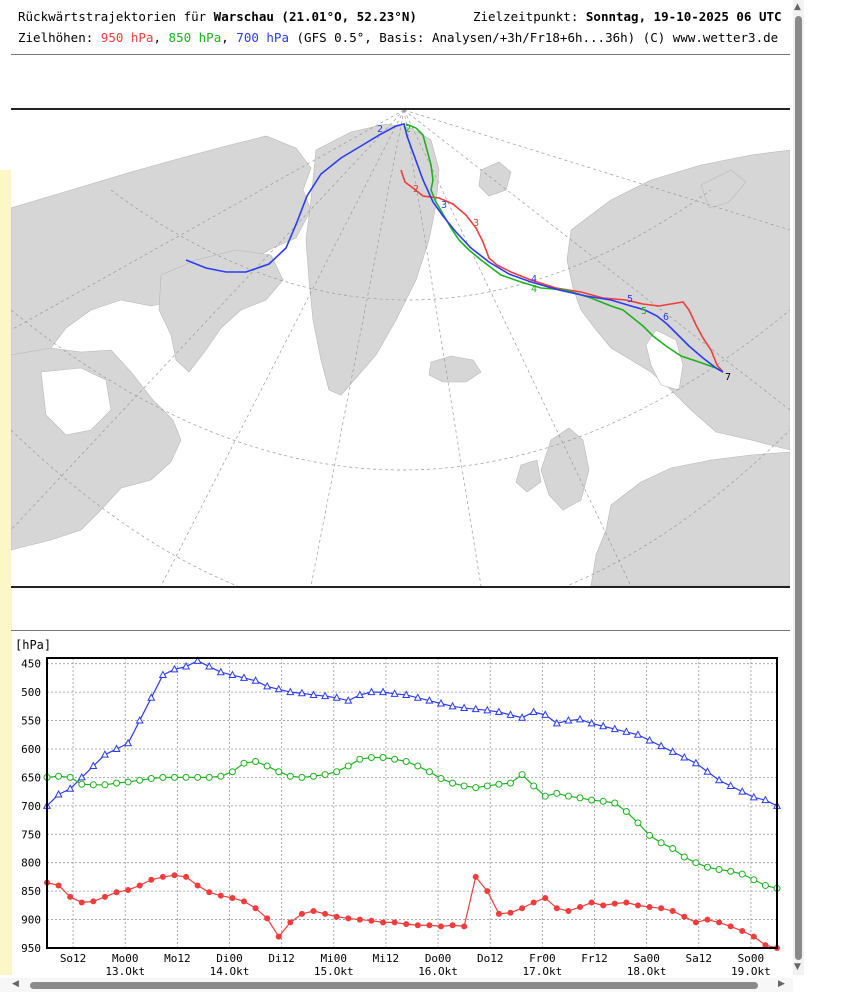 This screenshot has height=1006, width=843. I want to click on level-950-label: 950 hPa, so click(127, 37).